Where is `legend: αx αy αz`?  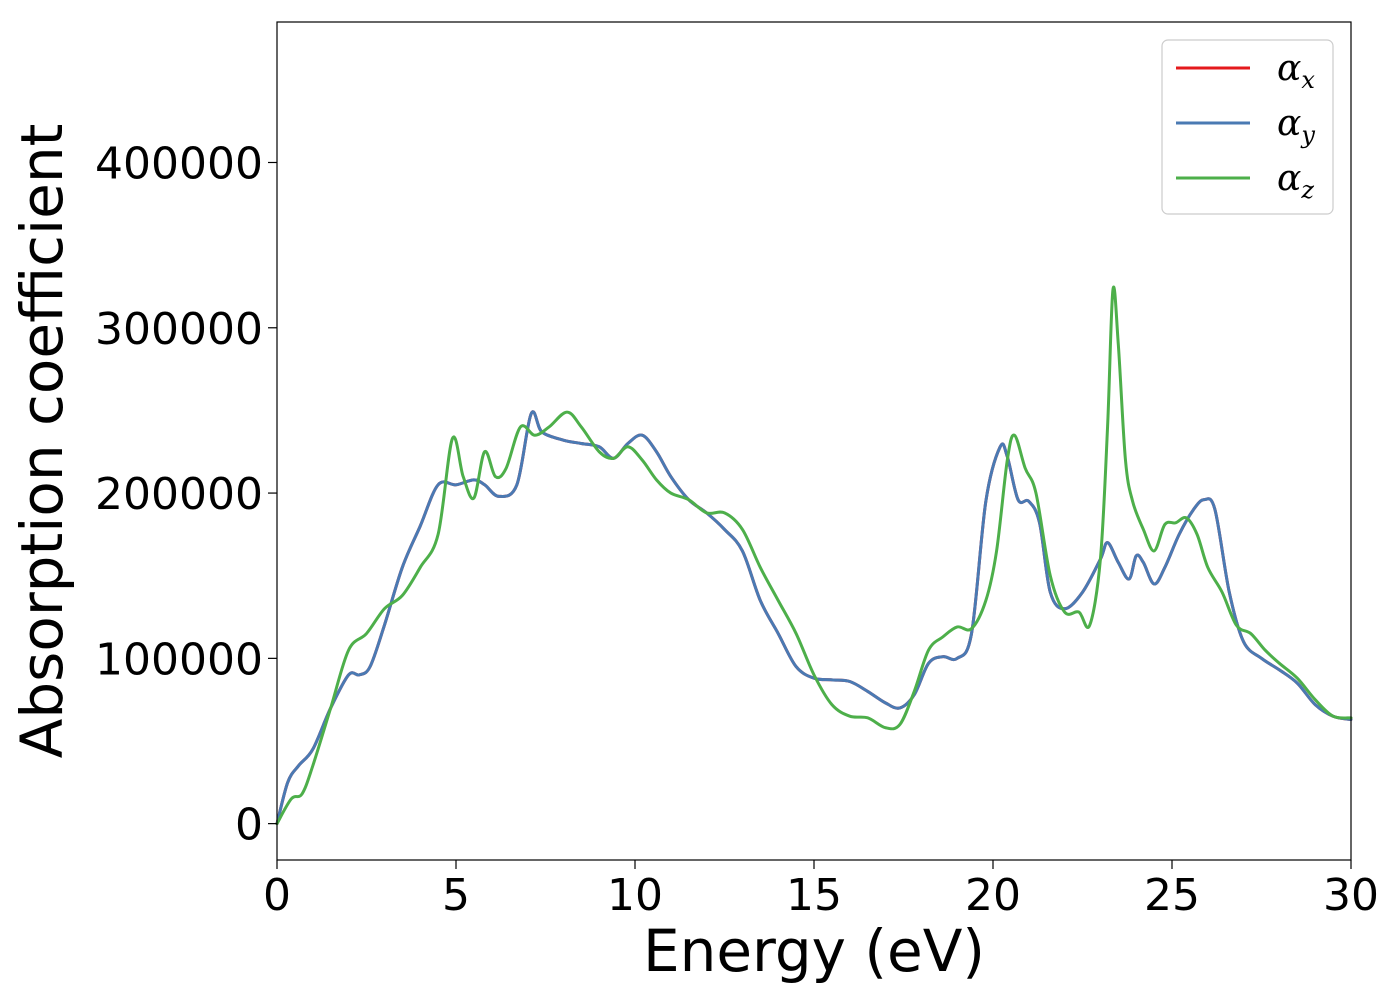 legend: αx αy αz is located at coordinates (1247, 127).